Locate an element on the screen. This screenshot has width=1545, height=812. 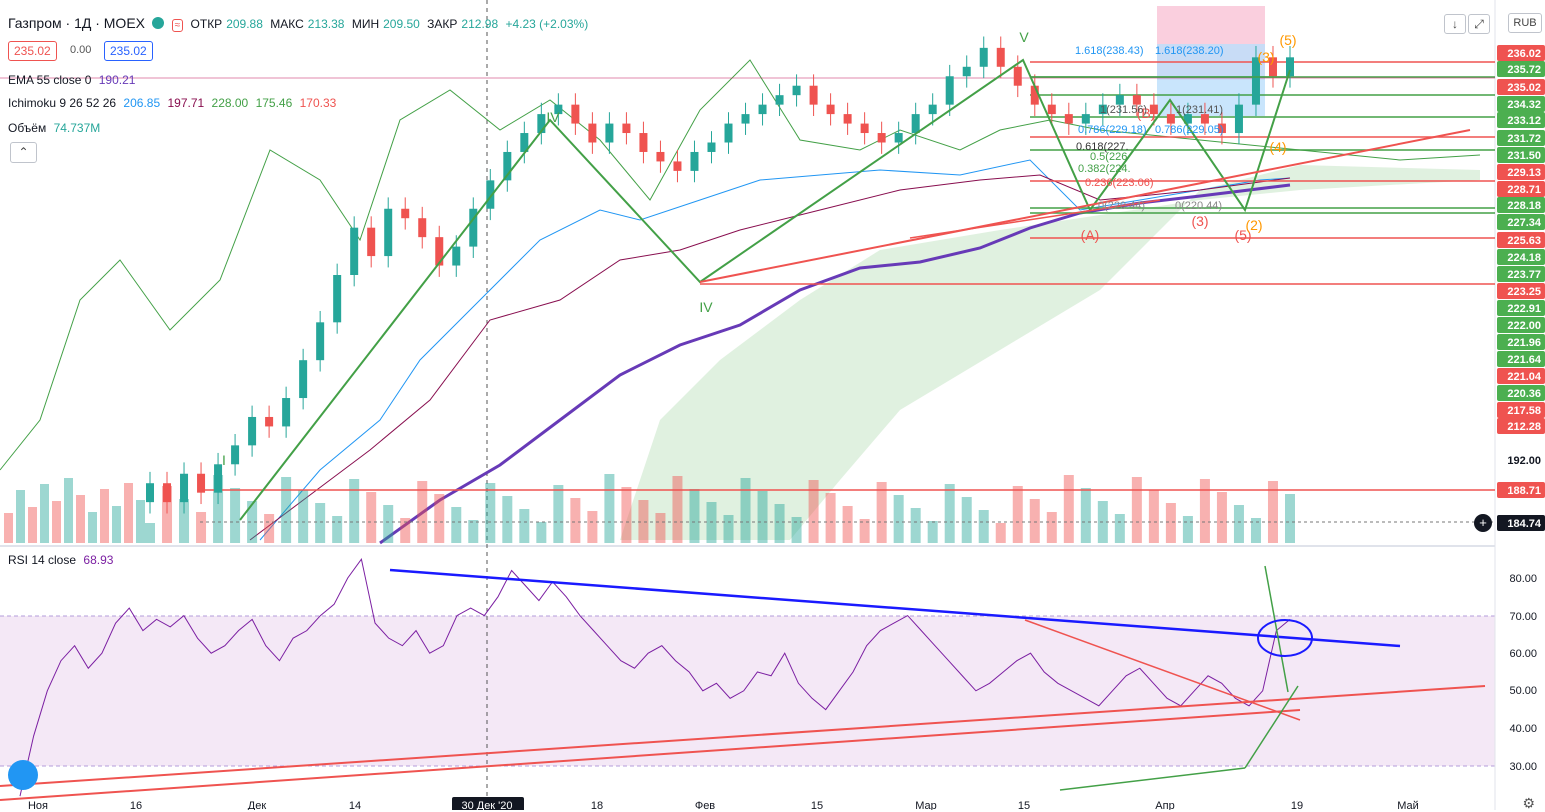
wave-label: (4) is located at coordinates (1277, 147).